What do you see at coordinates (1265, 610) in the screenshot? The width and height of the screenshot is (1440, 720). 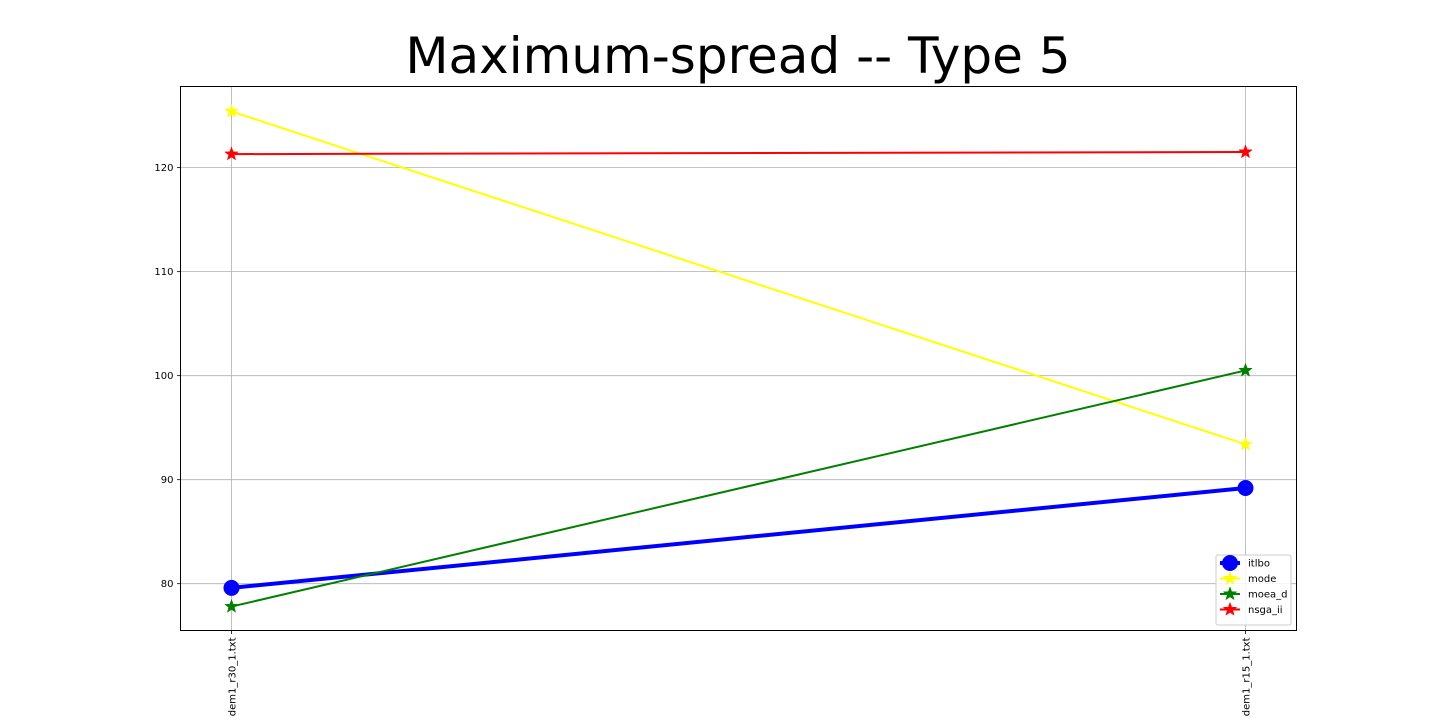 I see `legend-label: nsga_ii` at bounding box center [1265, 610].